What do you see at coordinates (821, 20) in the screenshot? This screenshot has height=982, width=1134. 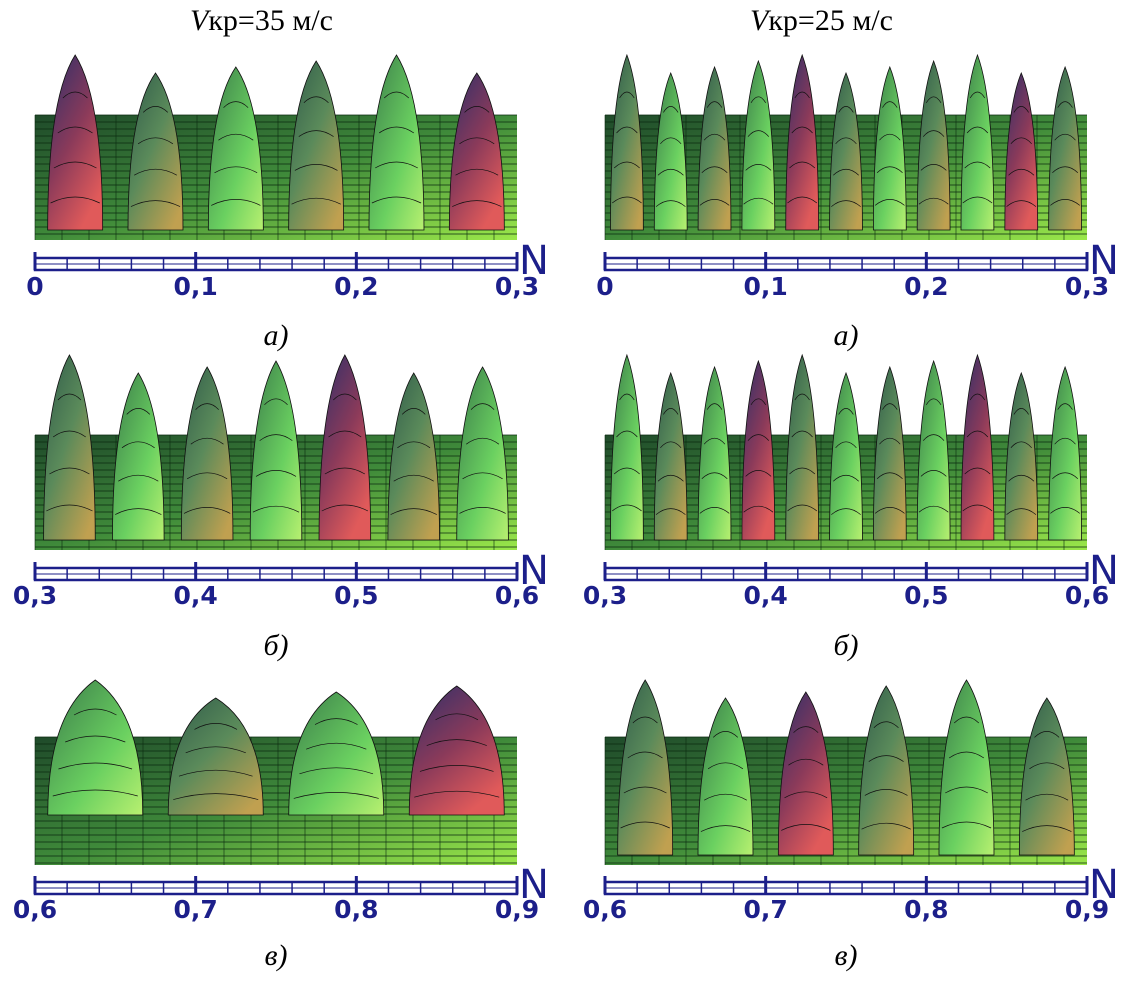 I see `column-header: Vкр=25 м/с` at bounding box center [821, 20].